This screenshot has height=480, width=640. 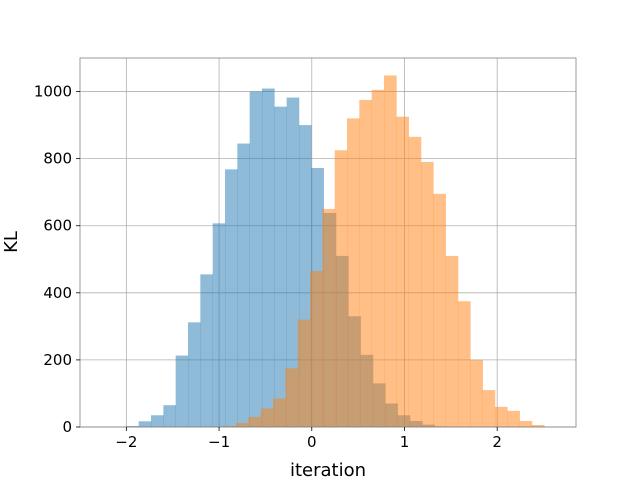 I want to click on x-tick-label-3: 1, so click(x=405, y=442).